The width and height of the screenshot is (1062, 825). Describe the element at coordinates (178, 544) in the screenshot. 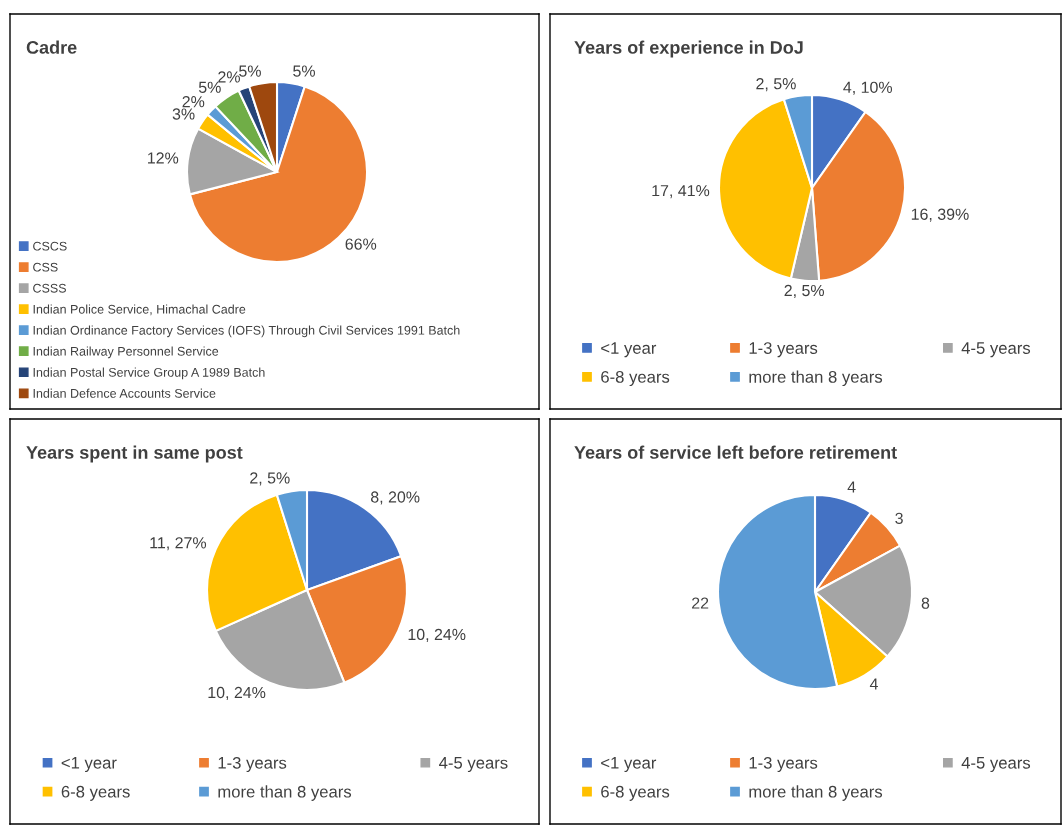

I see `data-label: 11, 27%` at that location.